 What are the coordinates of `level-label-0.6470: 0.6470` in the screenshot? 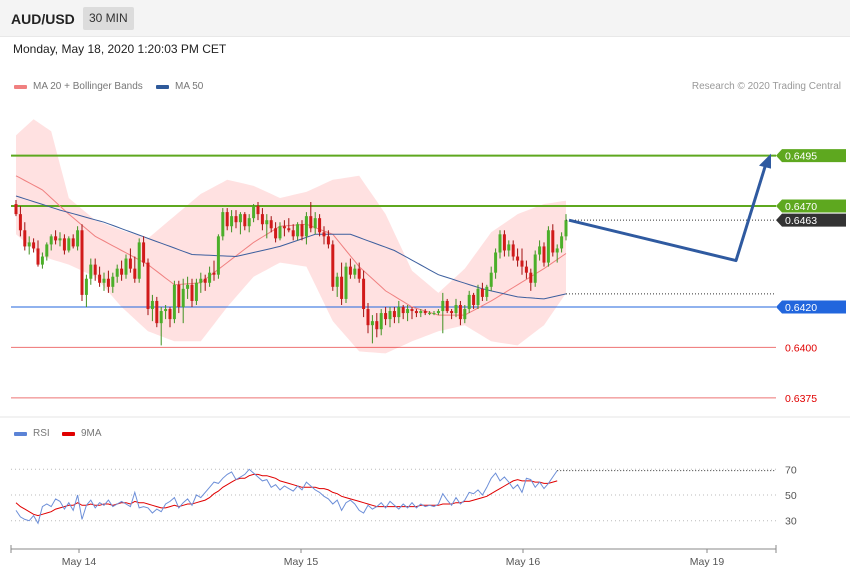 It's located at (801, 207).